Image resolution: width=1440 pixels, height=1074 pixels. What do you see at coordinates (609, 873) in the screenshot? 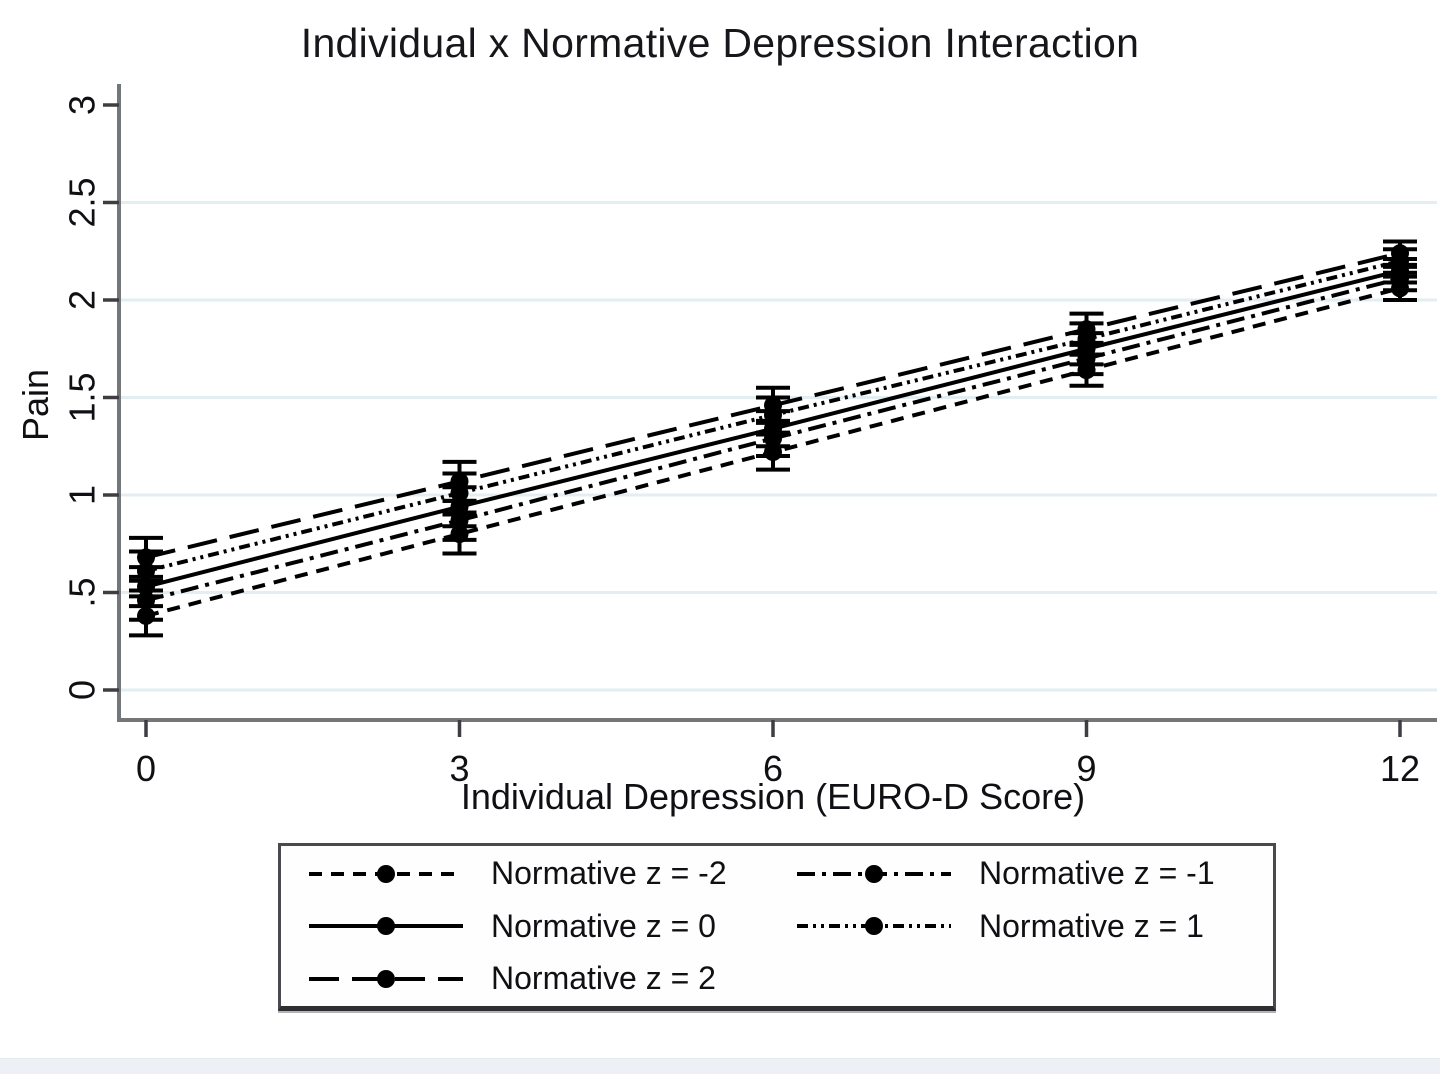
I see `legend-label: Normative z = -2` at bounding box center [609, 873].